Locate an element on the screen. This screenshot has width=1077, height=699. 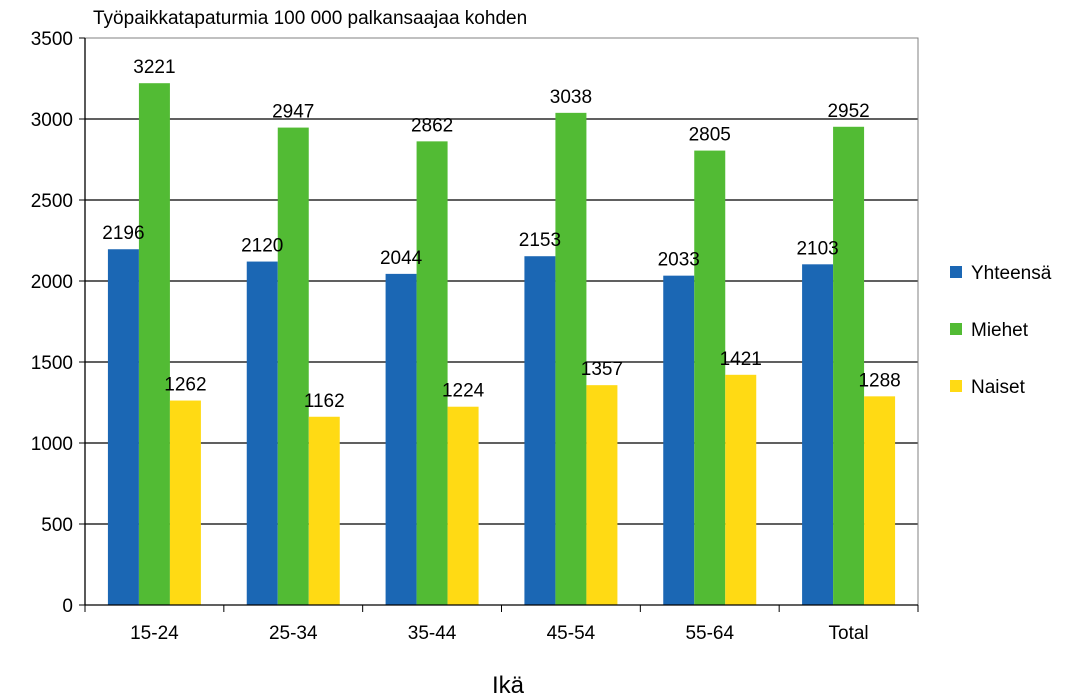
x-tick-label: 45-54 is located at coordinates (571, 633).